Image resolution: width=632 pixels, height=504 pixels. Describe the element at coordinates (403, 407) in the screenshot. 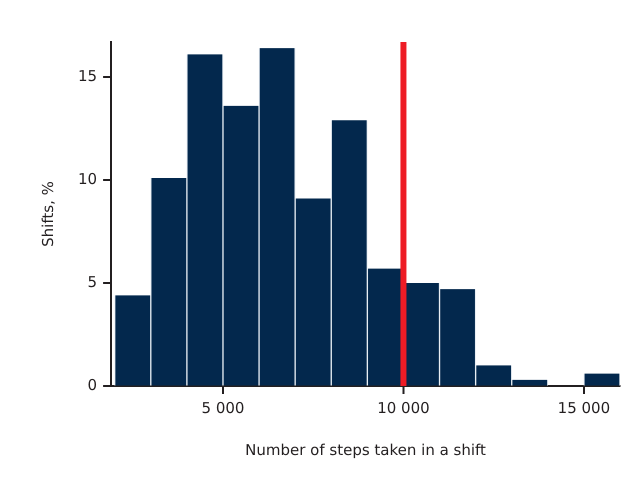

I see `x-tick-label: 10 000` at that location.